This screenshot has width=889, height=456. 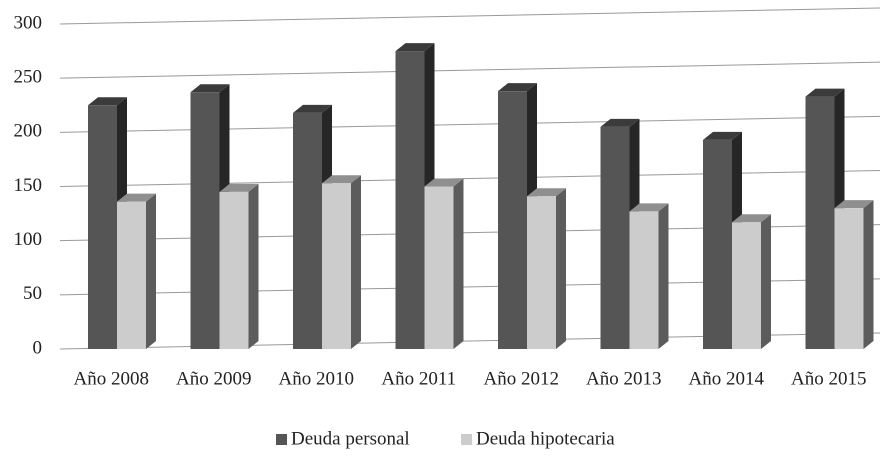 What do you see at coordinates (418, 378) in the screenshot?
I see `x-tick-label: Año 2011` at bounding box center [418, 378].